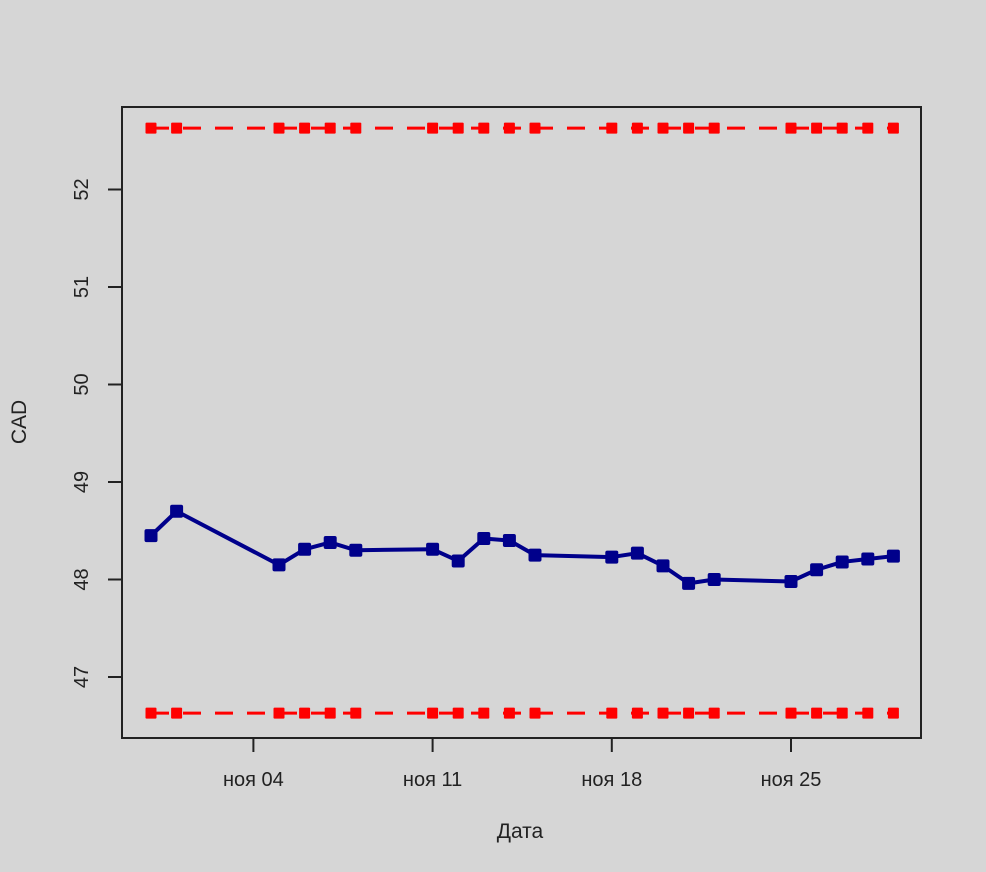 The image size is (986, 872). I want to click on x-tick-label: ноя 04, so click(253, 780).